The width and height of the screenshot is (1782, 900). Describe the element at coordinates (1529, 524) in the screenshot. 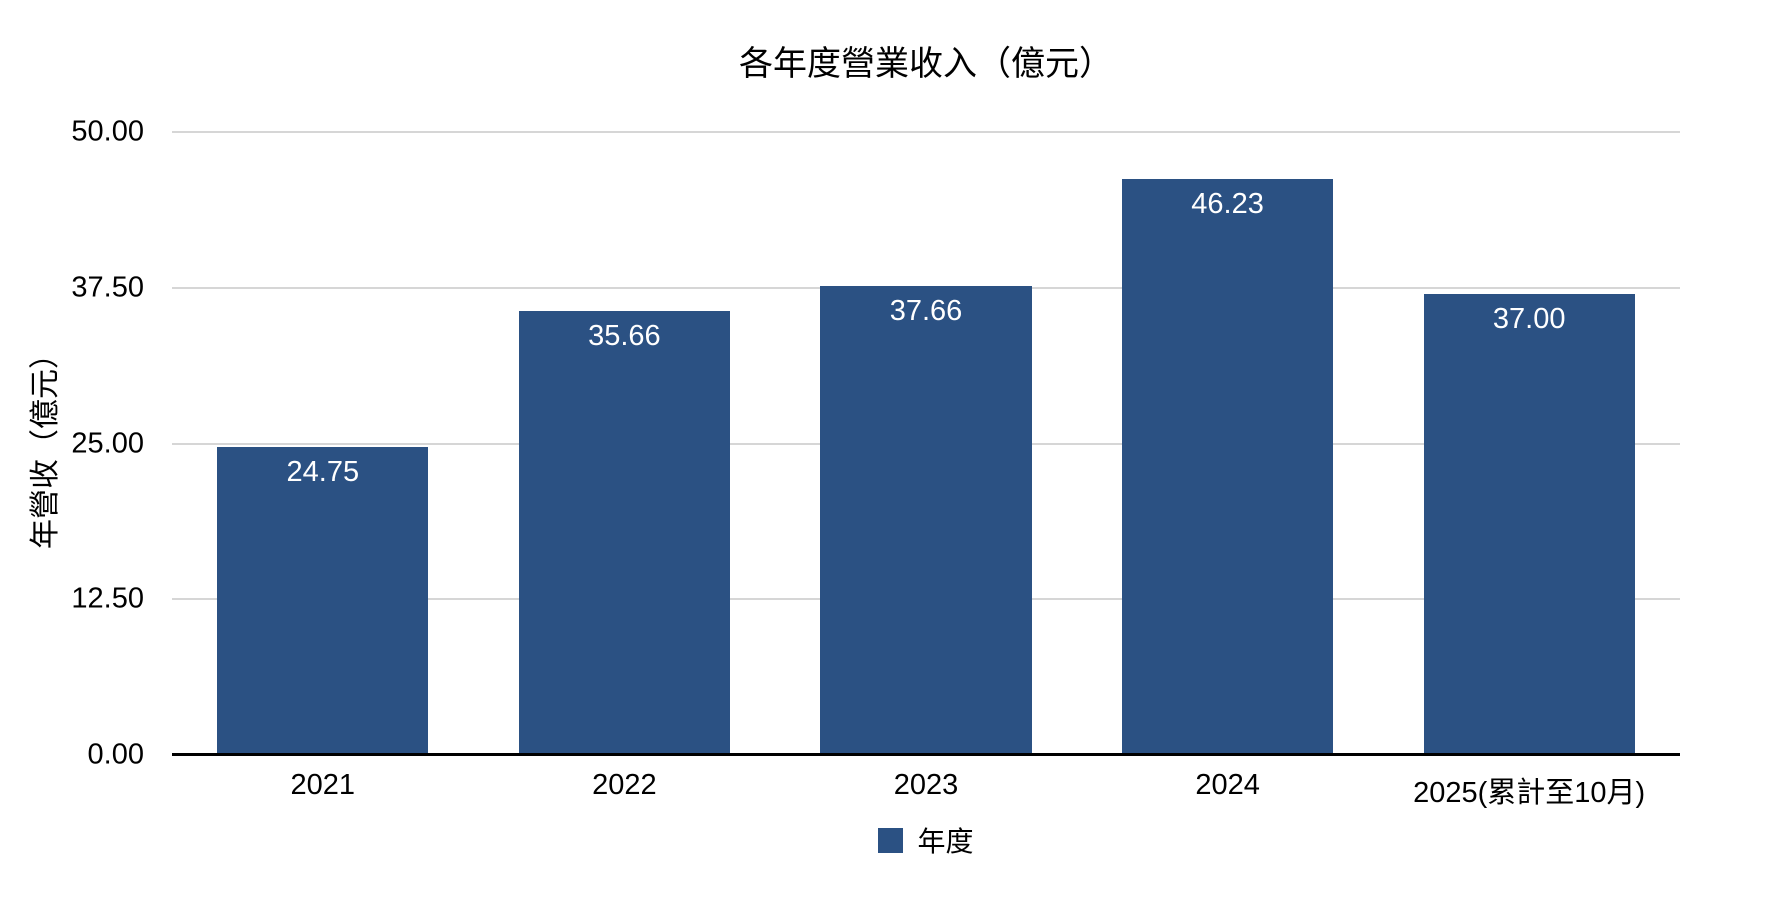

I see `bar: 37.00` at that location.